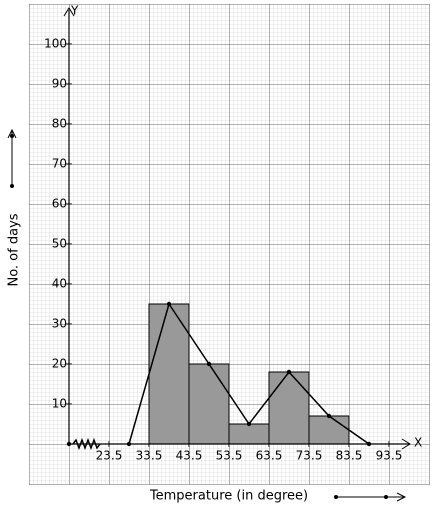 This screenshot has height=510, width=434. Describe the element at coordinates (406, 444) in the screenshot. I see `x-arrow` at that location.